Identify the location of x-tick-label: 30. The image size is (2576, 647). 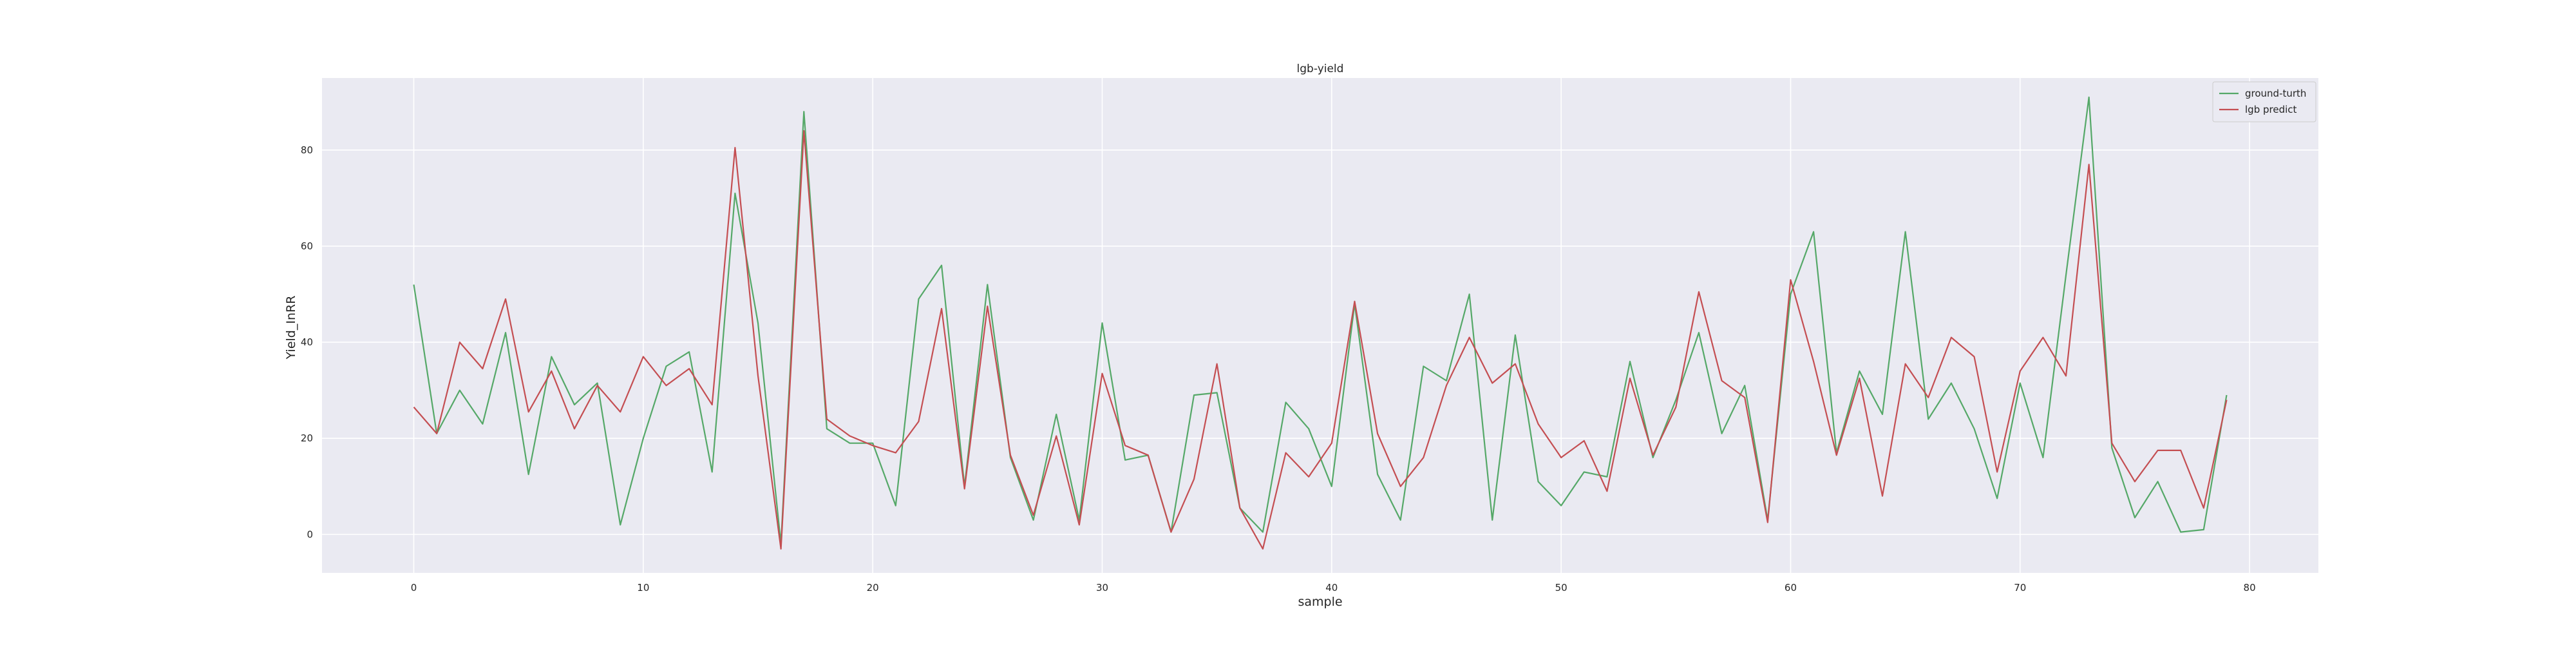
(1102, 588).